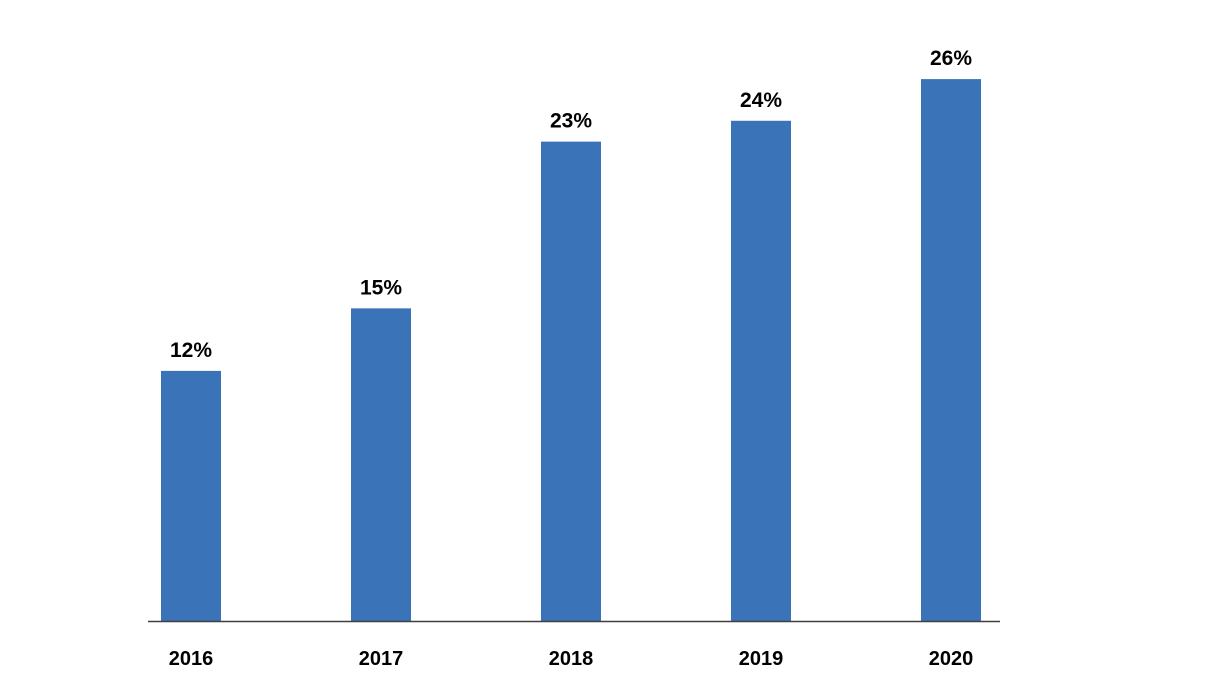 This screenshot has height=690, width=1226. What do you see at coordinates (761, 100) in the screenshot?
I see `data-label-2019: 24%` at bounding box center [761, 100].